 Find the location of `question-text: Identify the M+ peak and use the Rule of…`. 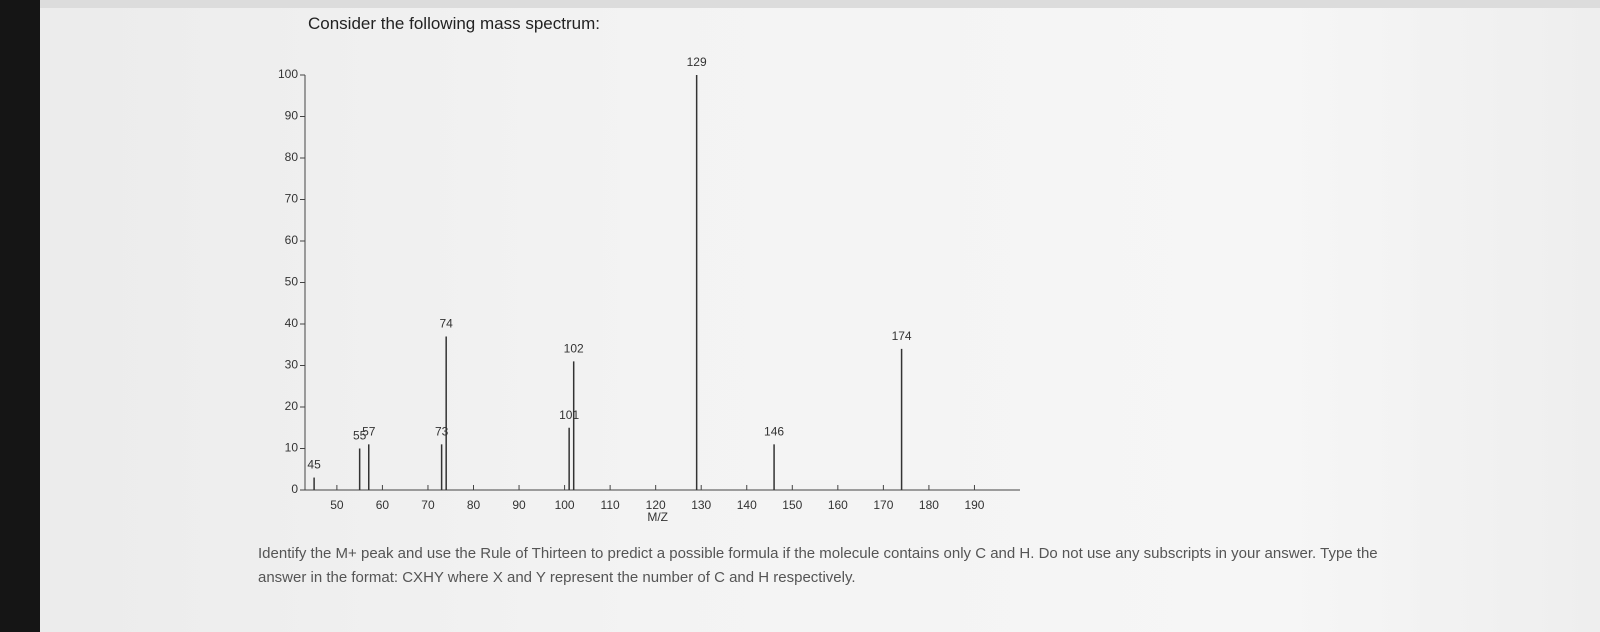

question-text: Identify the M+ peak and use the Rule of… is located at coordinates (818, 565).